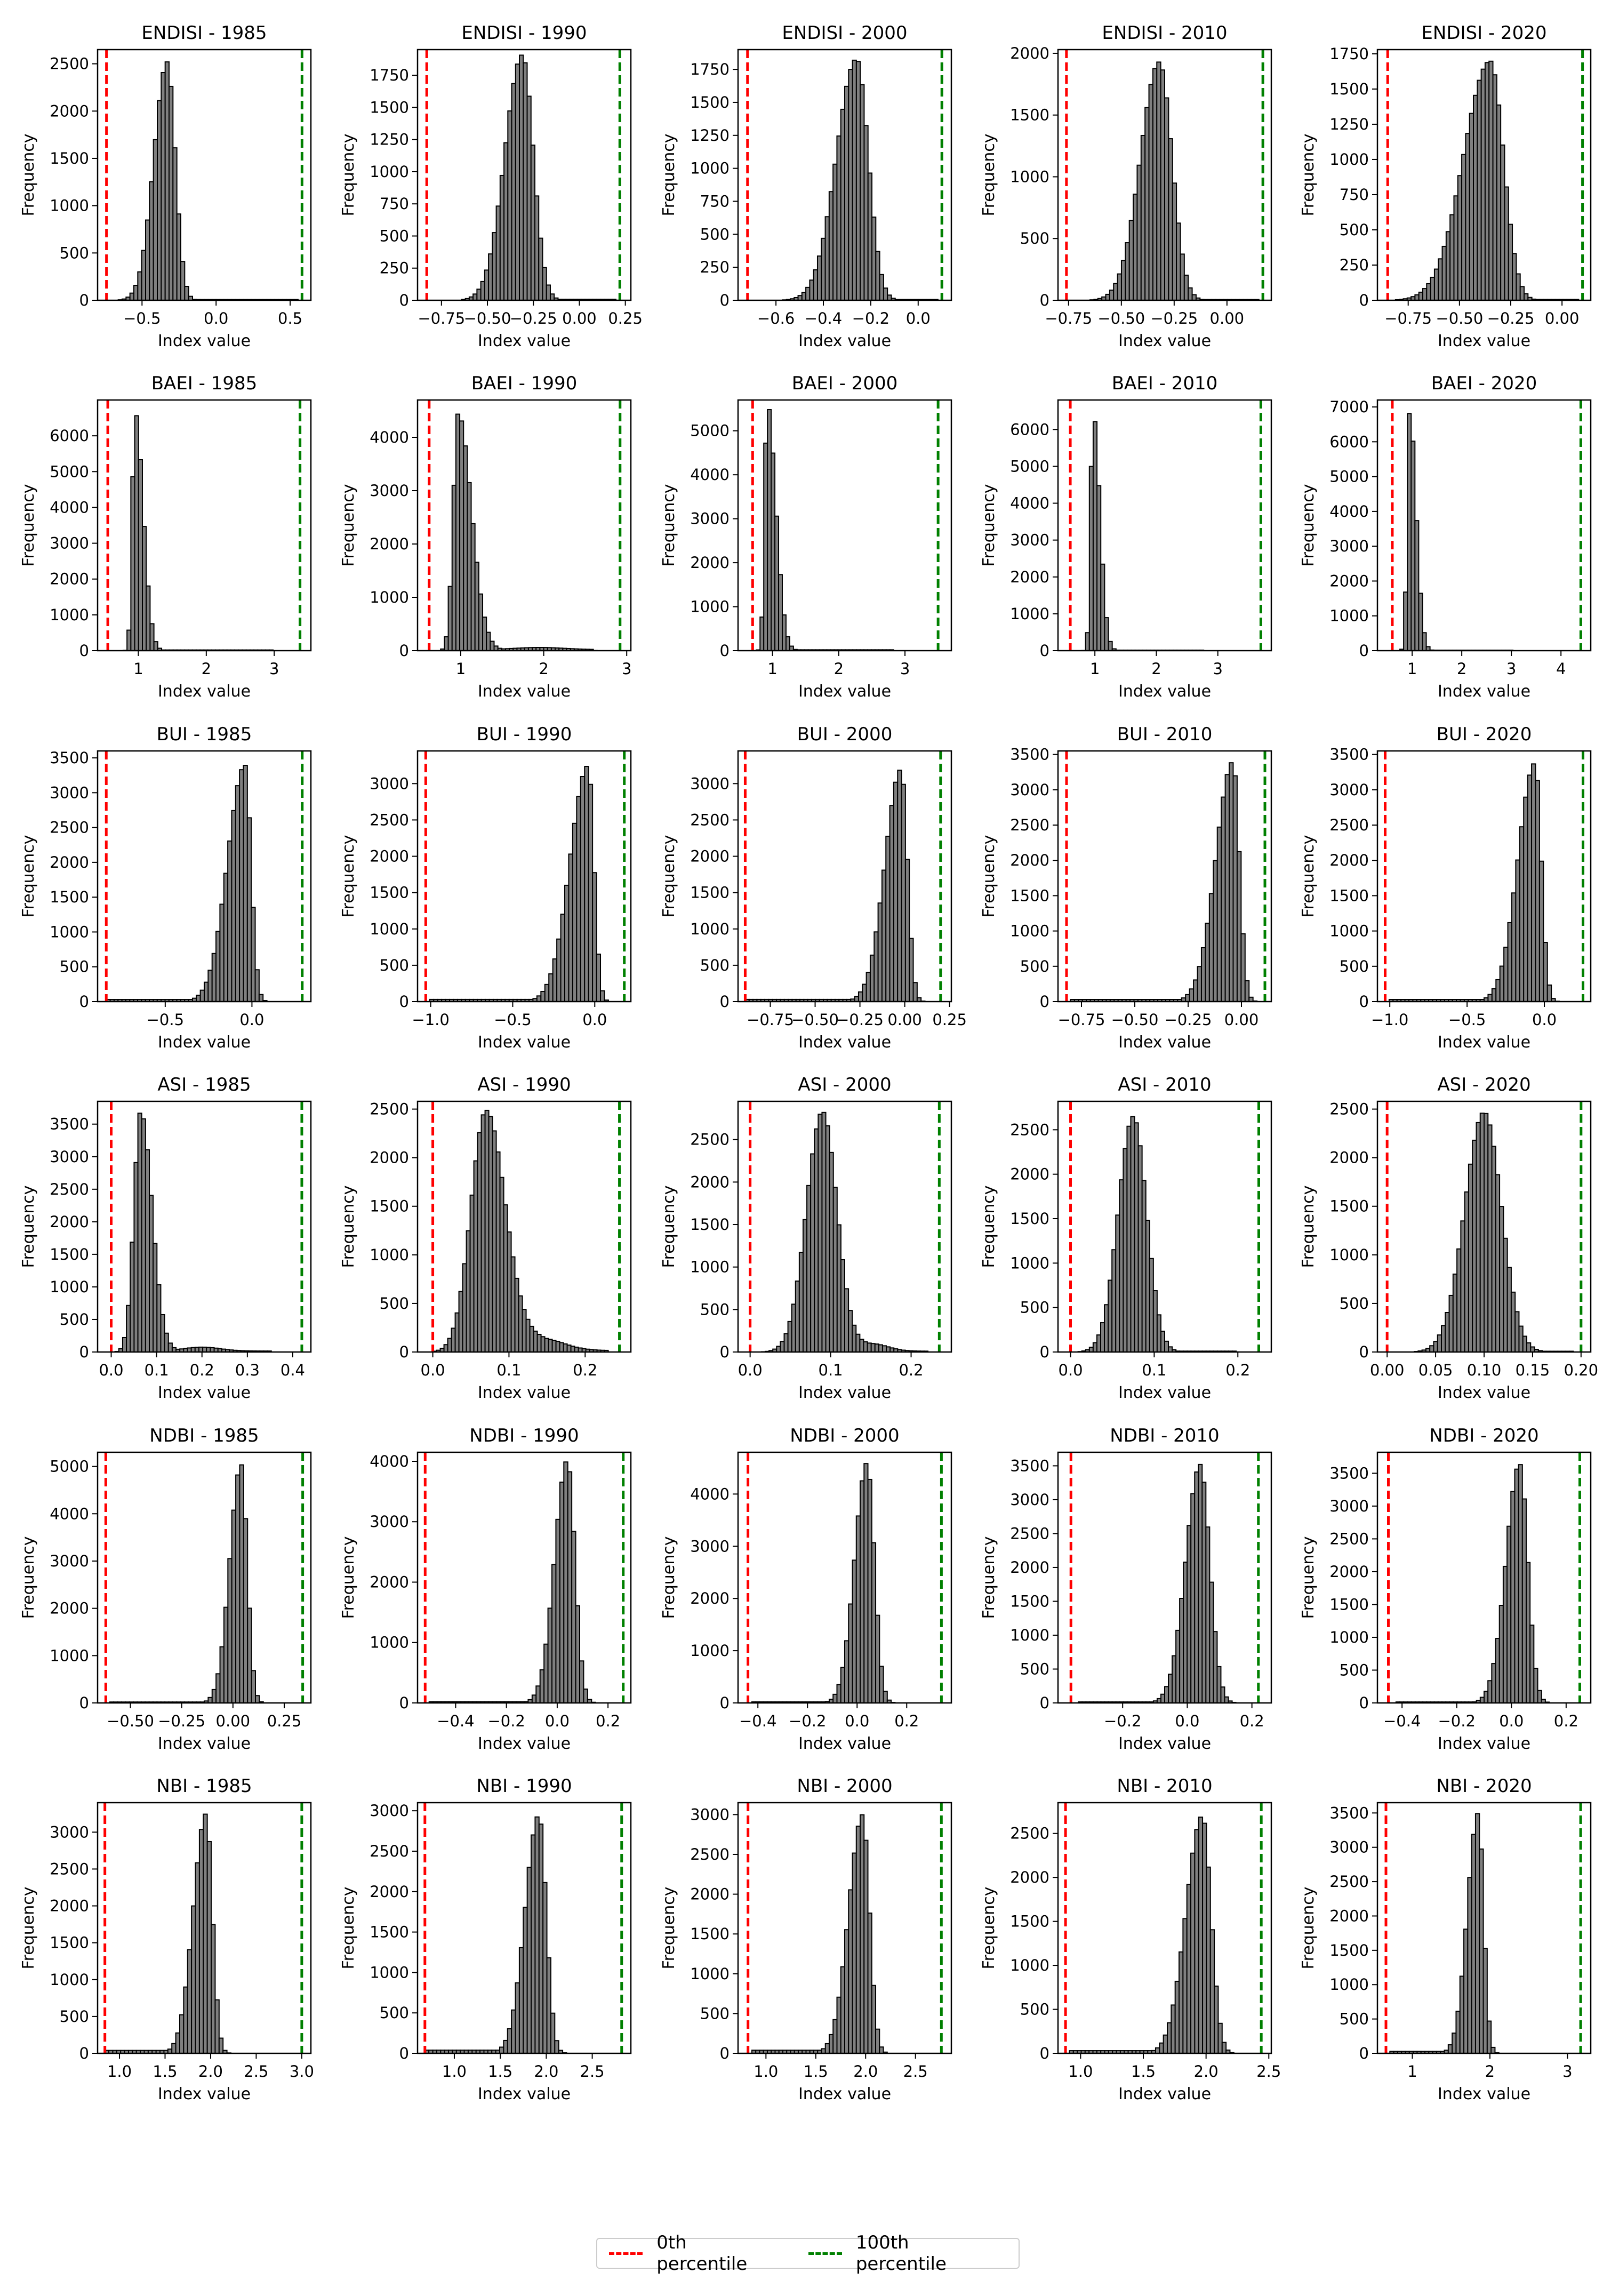 This screenshot has height=2296, width=1611. What do you see at coordinates (524, 1786) in the screenshot?
I see `panel-title: NBI - 1990` at bounding box center [524, 1786].